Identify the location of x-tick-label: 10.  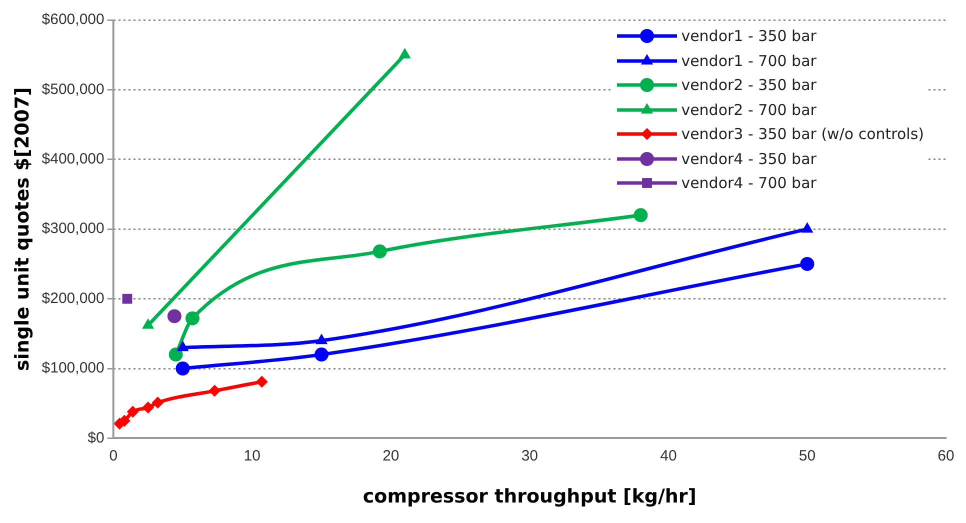
(252, 455).